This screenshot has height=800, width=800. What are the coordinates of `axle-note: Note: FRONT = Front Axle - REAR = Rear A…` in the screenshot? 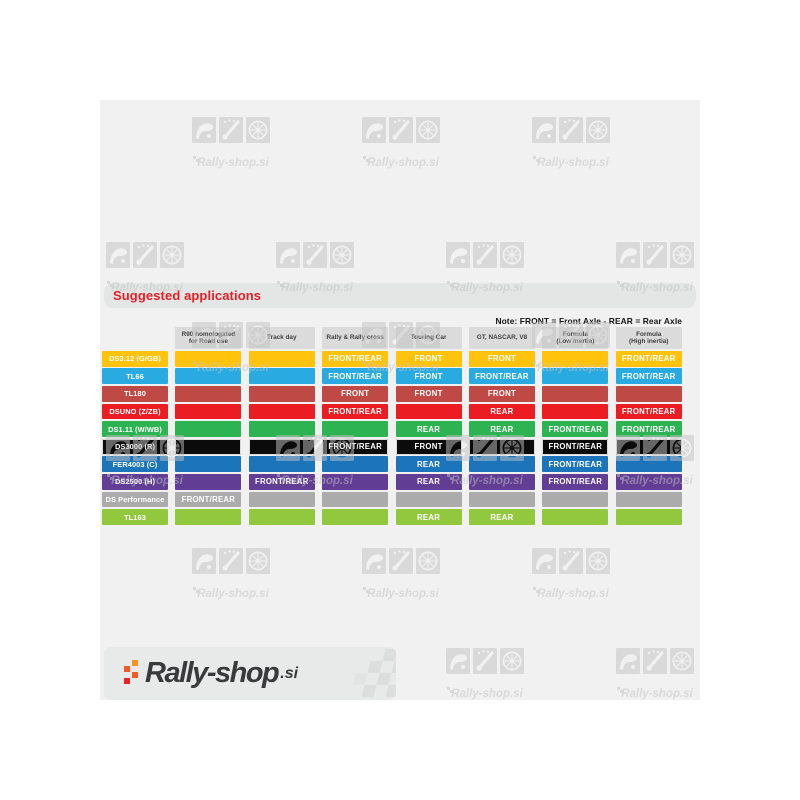 It's located at (588, 321).